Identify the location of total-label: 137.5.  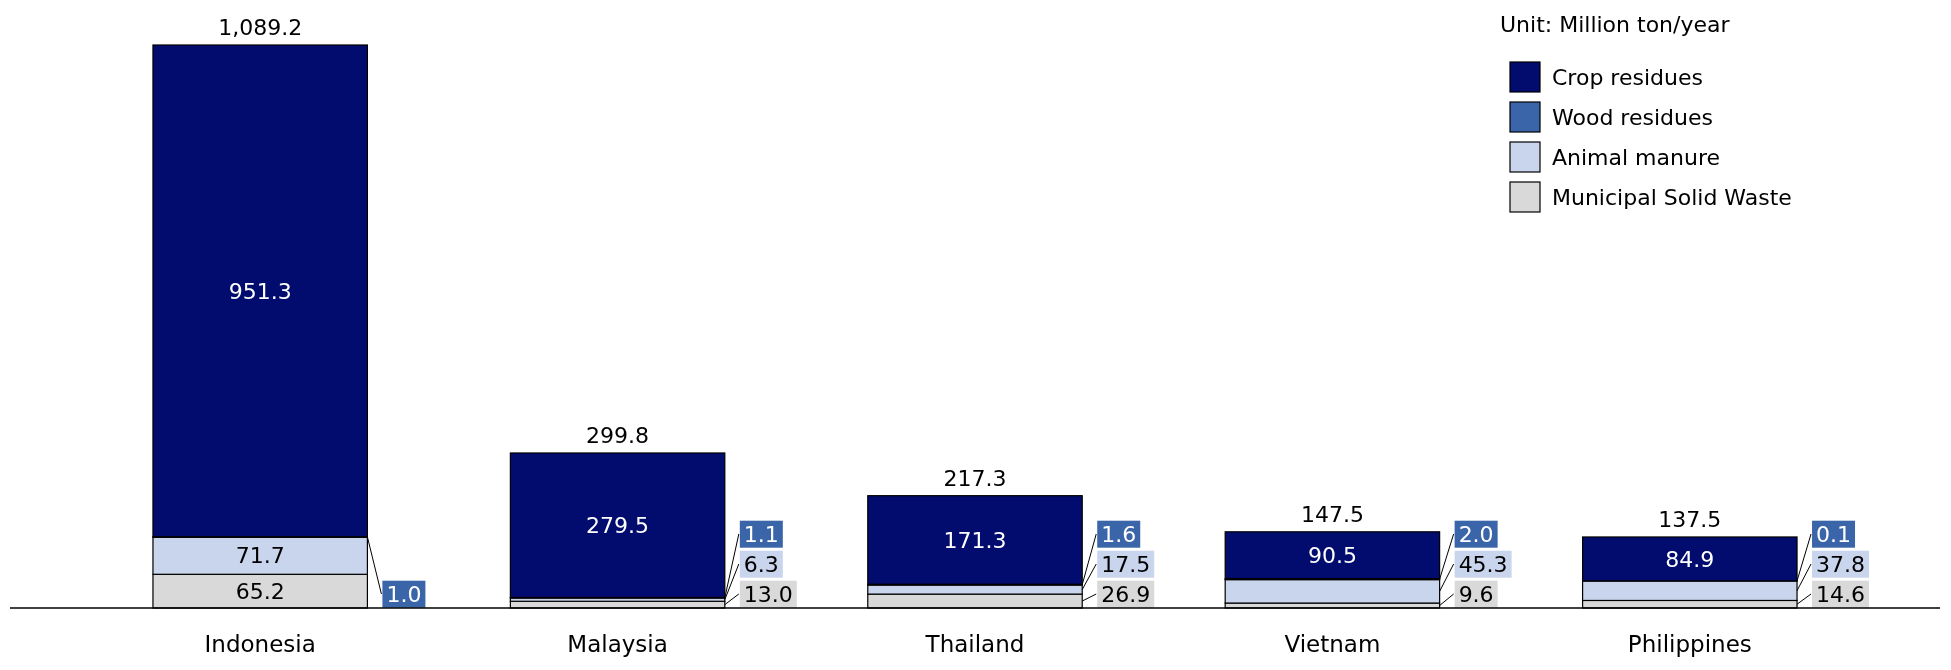
(1690, 519).